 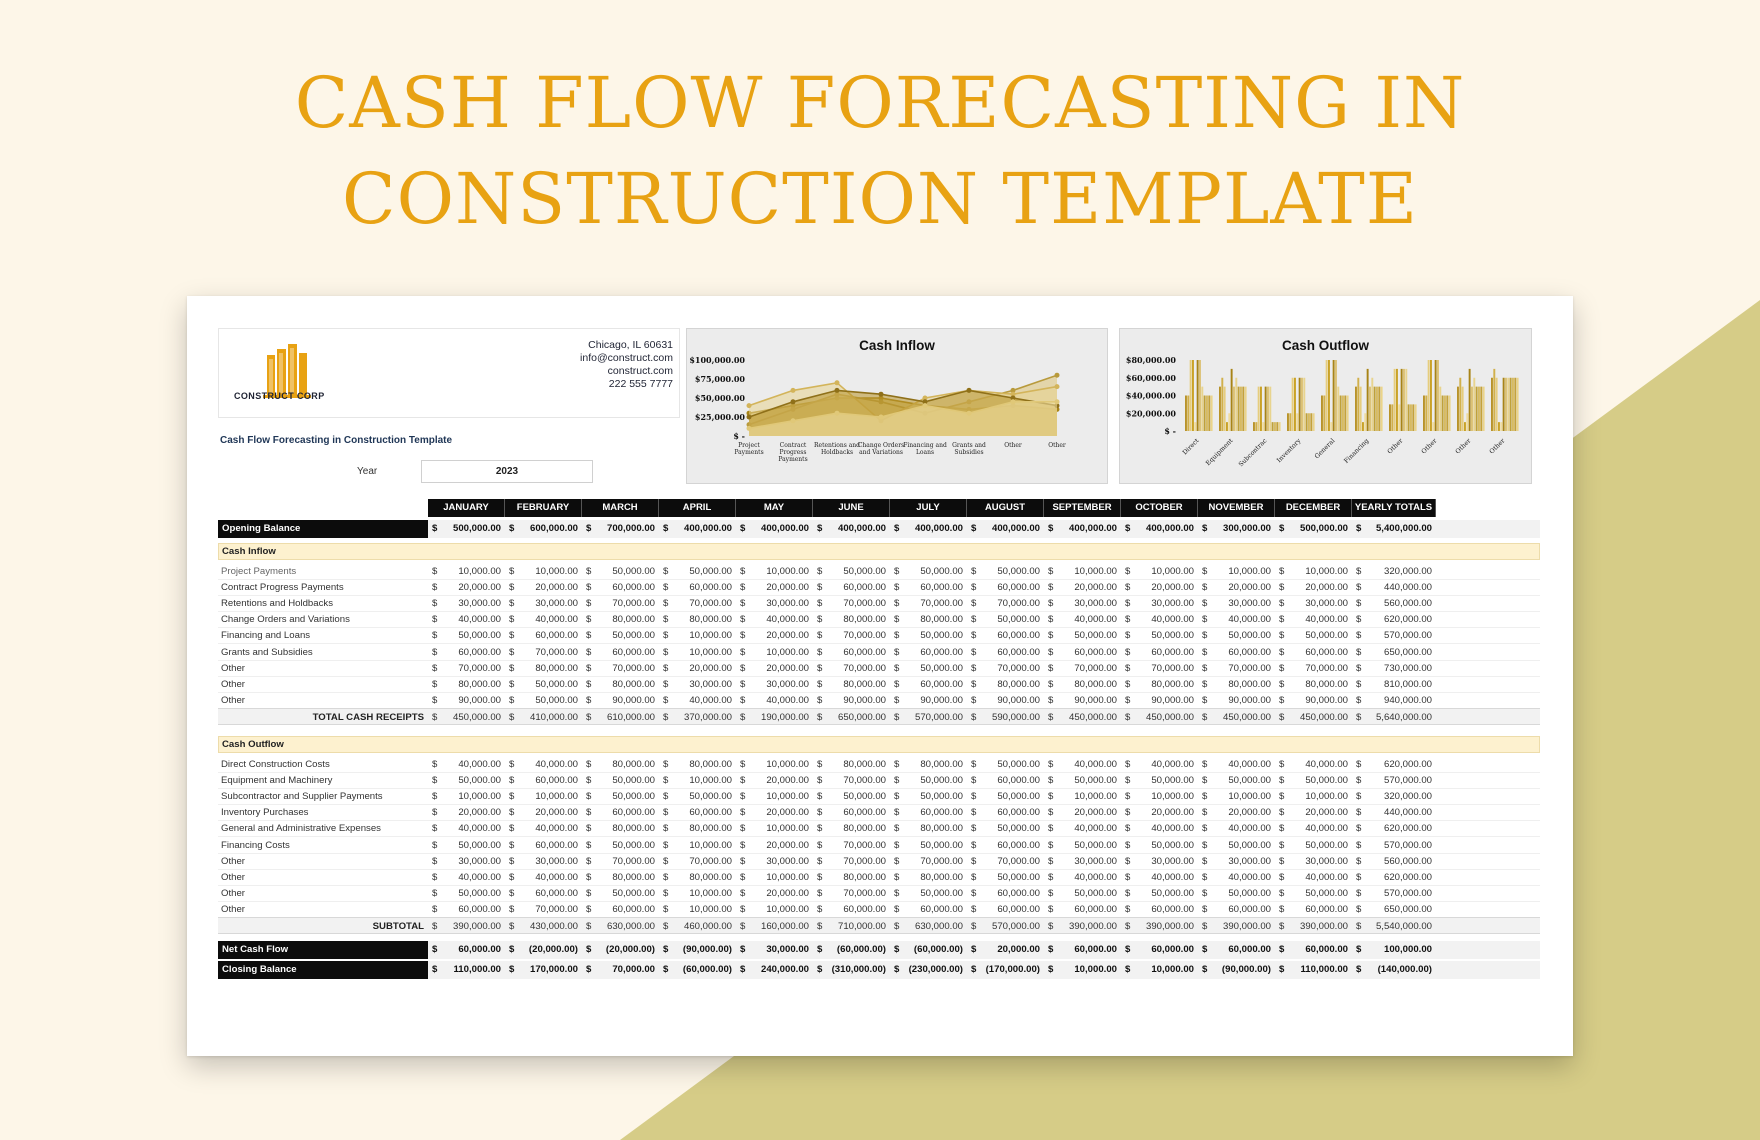 What do you see at coordinates (1394, 684) in the screenshot?
I see `value-cell: $810,000.00` at bounding box center [1394, 684].